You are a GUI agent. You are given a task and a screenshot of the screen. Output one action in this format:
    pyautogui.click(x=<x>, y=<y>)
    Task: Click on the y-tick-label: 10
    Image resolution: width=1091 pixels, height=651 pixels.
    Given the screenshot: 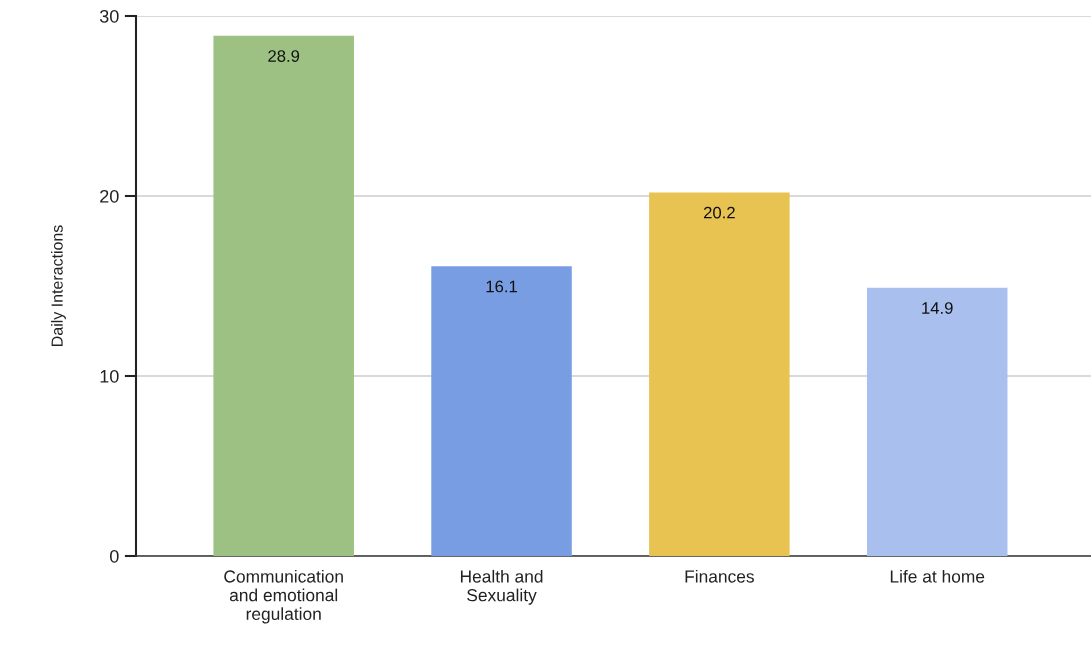 What is the action you would take?
    pyautogui.click(x=109, y=376)
    